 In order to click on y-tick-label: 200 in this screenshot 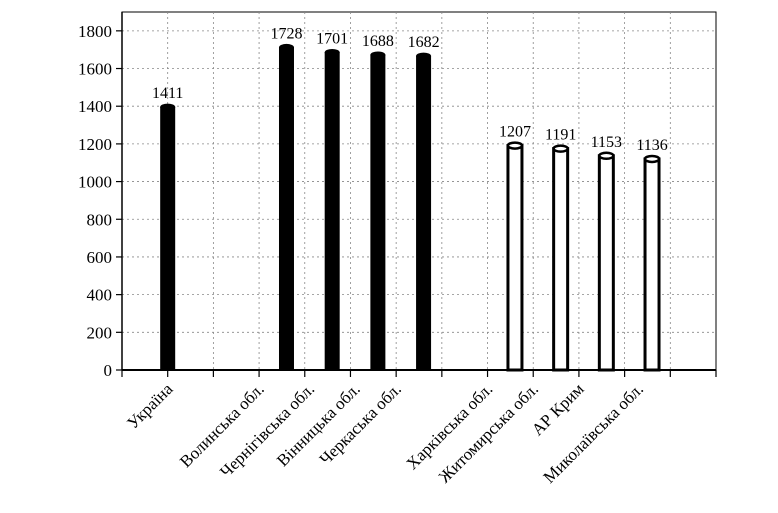, I will do `click(100, 332)`.